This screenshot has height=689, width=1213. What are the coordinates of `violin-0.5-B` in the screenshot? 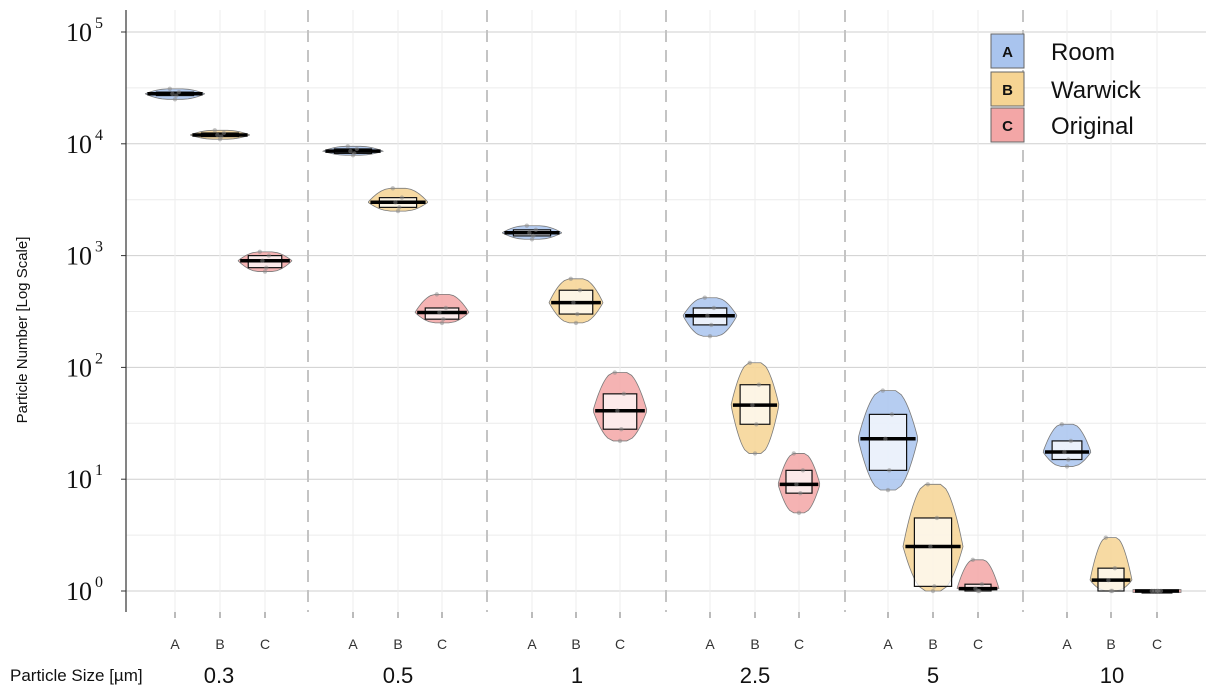 It's located at (398, 200).